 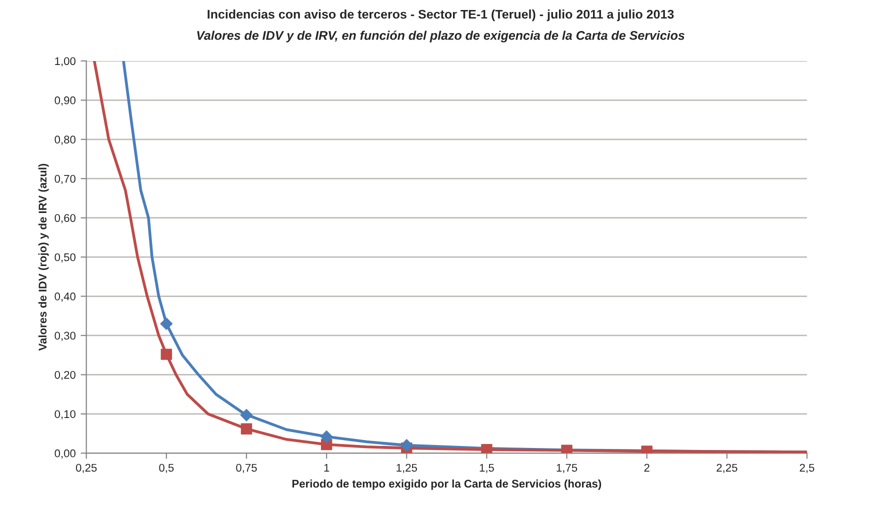 I want to click on x-tick-label: 2,5, so click(x=807, y=469).